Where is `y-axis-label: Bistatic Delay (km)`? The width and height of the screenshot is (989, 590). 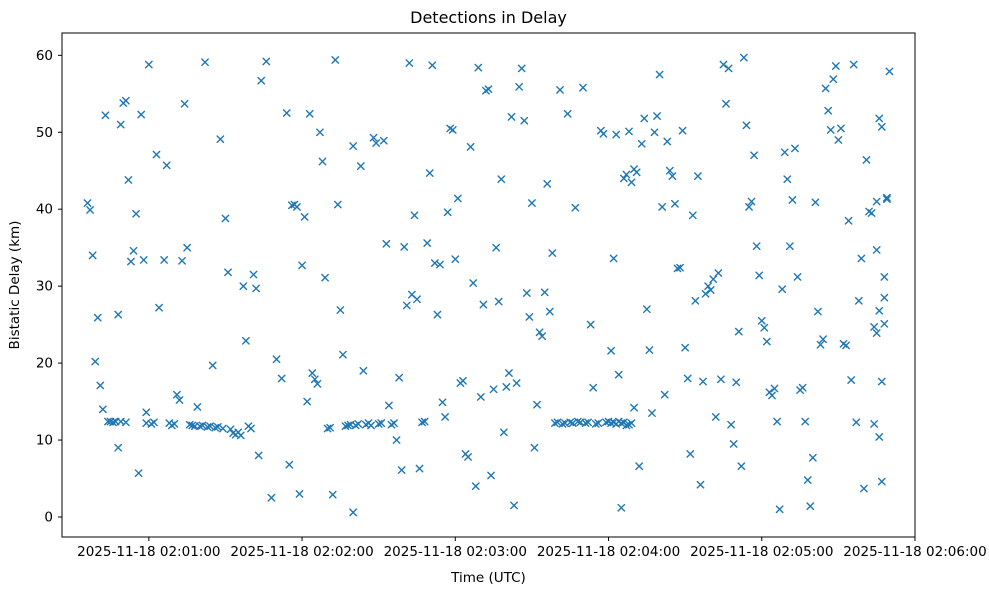 y-axis-label: Bistatic Delay (km) is located at coordinates (15, 285).